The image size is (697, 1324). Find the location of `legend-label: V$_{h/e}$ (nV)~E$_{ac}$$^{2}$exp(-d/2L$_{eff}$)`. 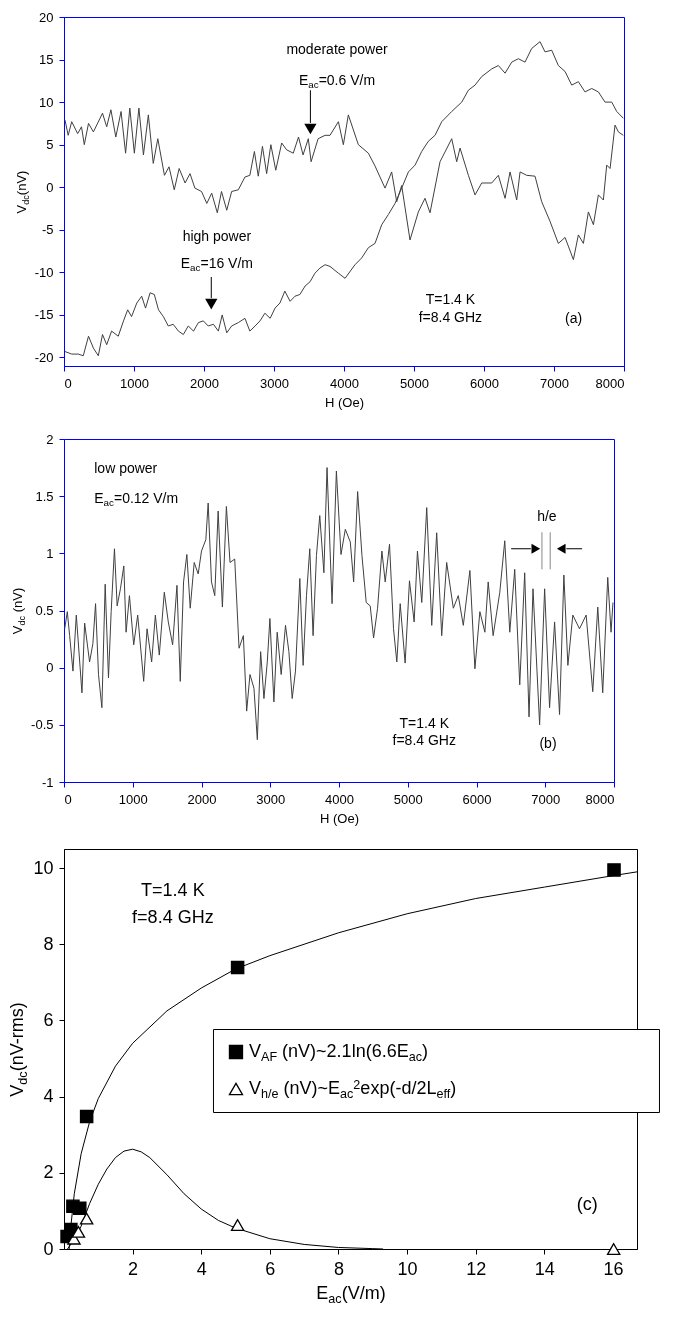

legend-label: V$_{h/e}$ (nV)~E$_{ac}$$^{2}$exp(-d/2L$_{eff}$) is located at coordinates (352, 1089).